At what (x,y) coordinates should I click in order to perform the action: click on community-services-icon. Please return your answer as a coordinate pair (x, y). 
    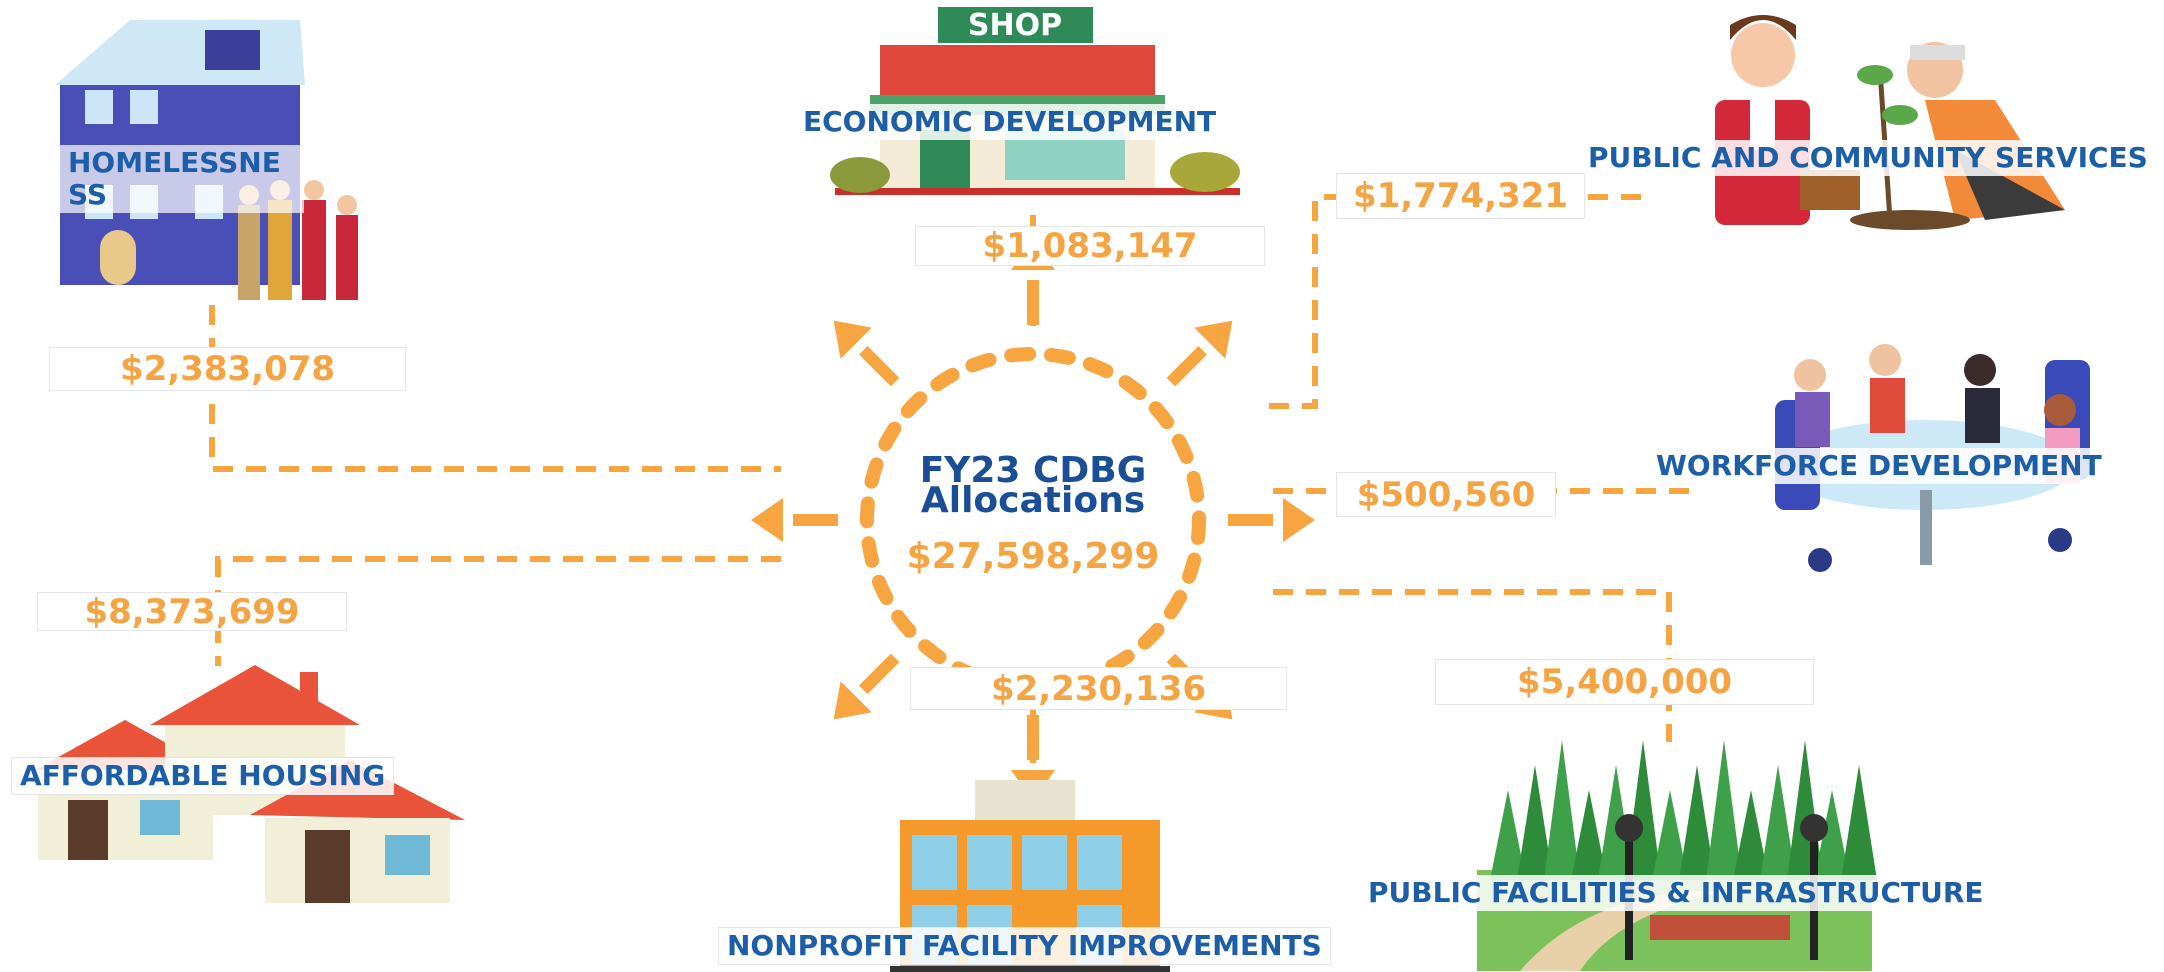
    Looking at the image, I should click on (1890, 122).